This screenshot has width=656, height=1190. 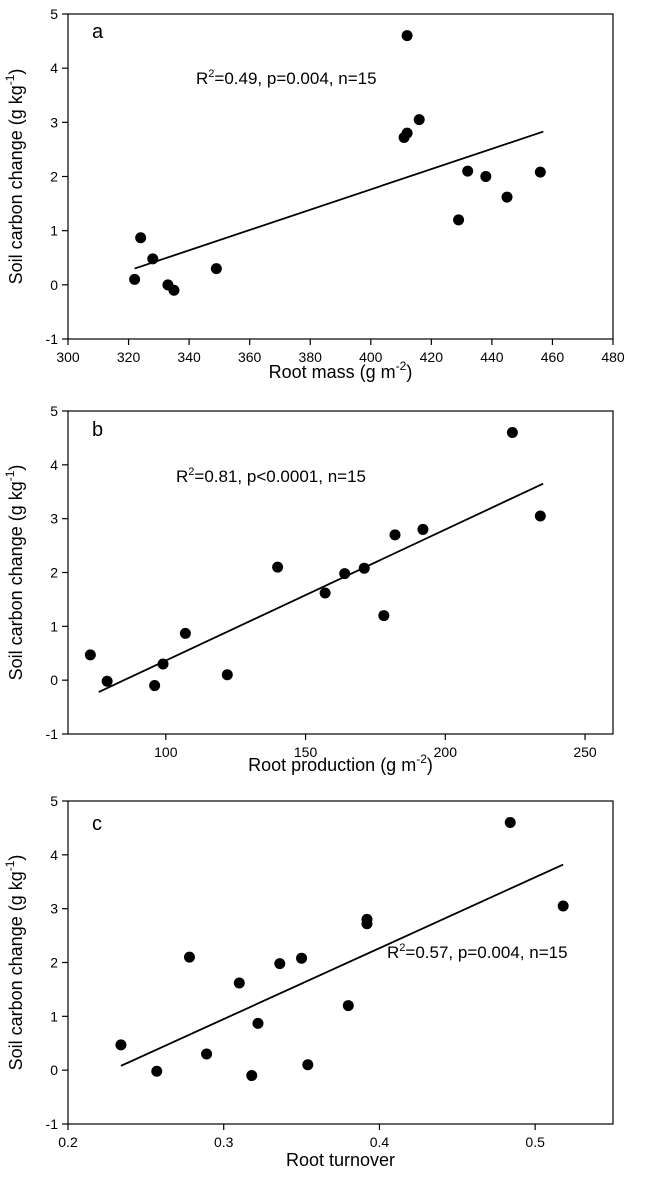 What do you see at coordinates (339, 200) in the screenshot?
I see `panel-a-regression-line` at bounding box center [339, 200].